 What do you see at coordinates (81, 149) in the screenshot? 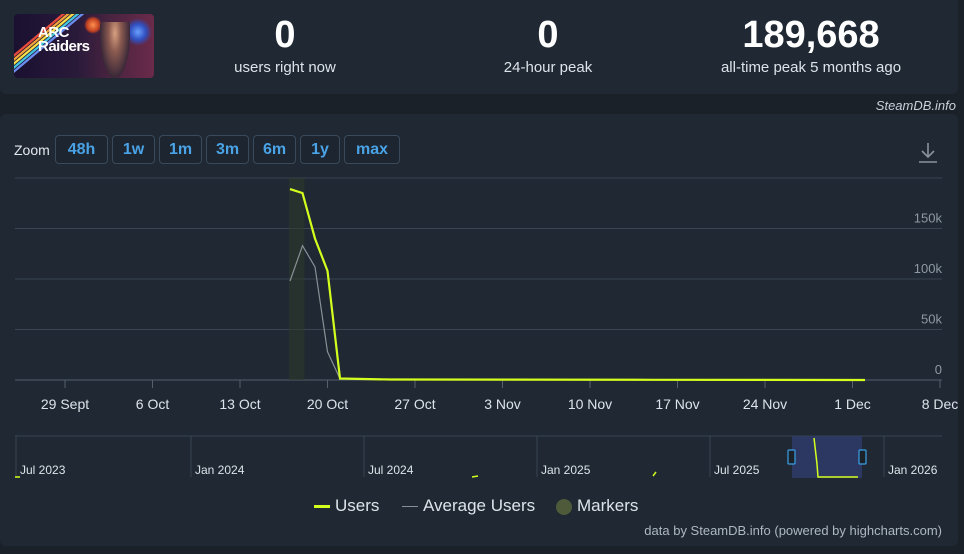
I see `zoom-48h-button: 48h` at bounding box center [81, 149].